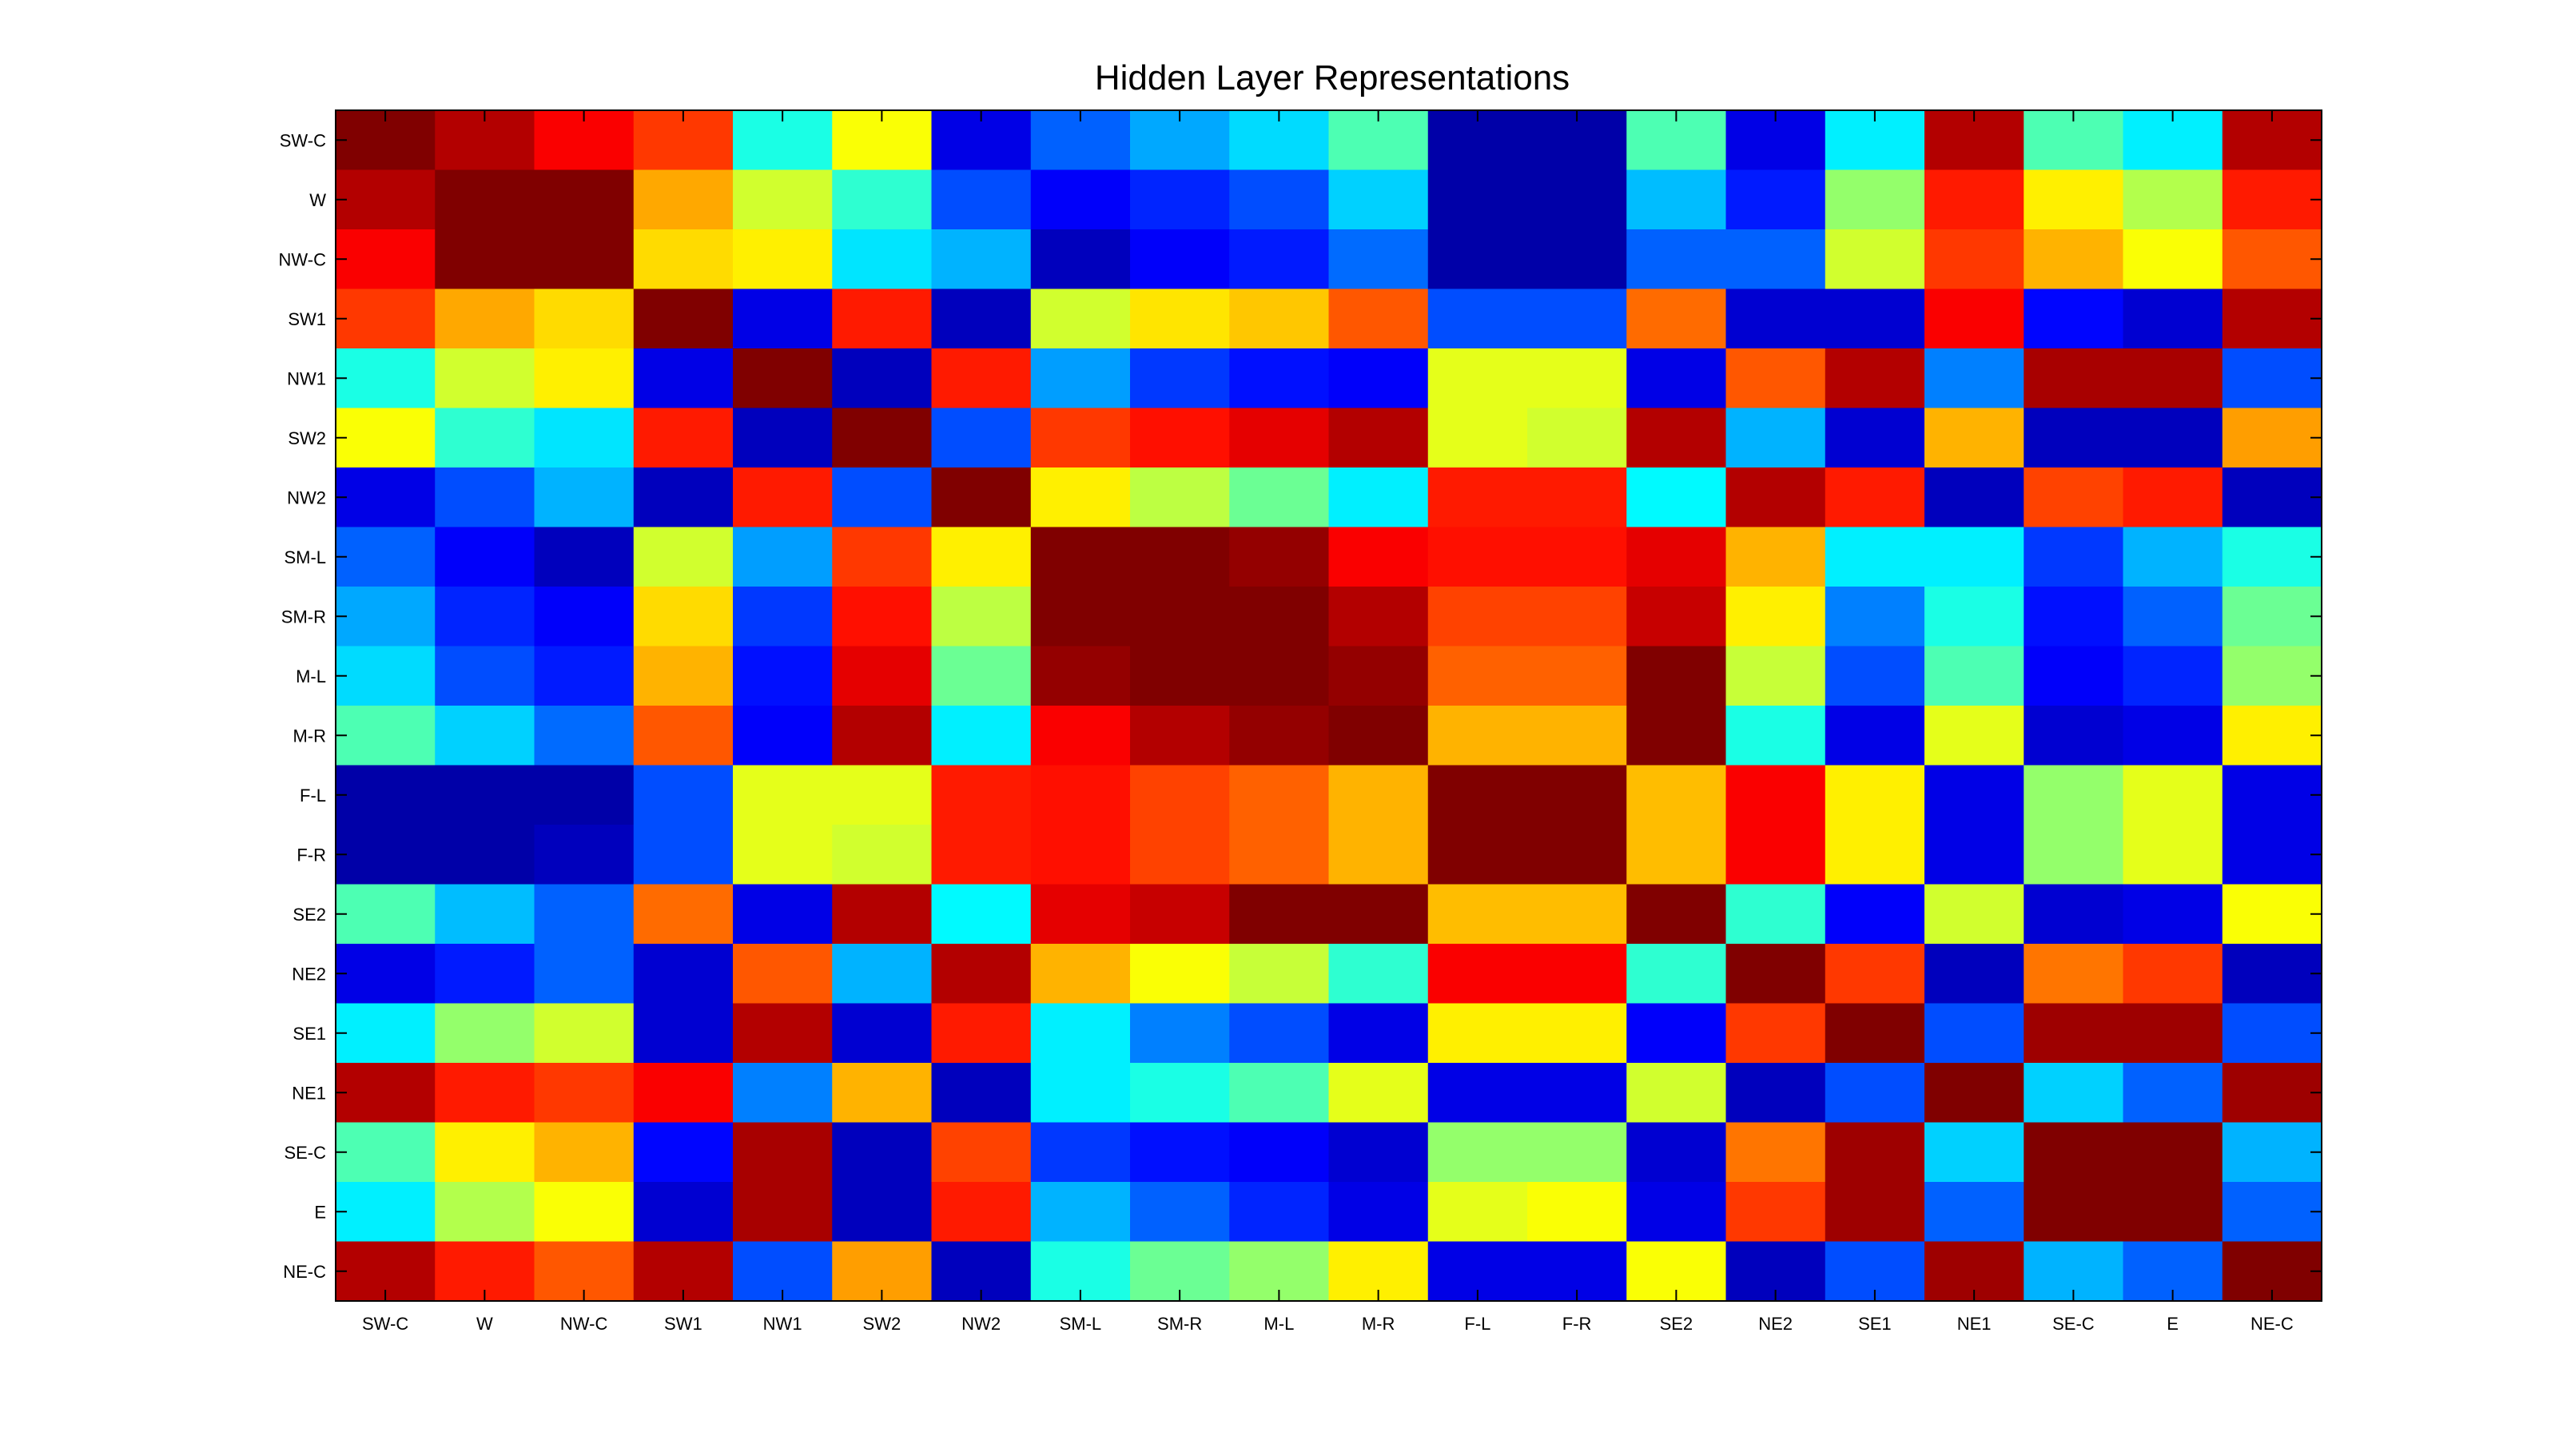 This screenshot has width=2555, height=1456. What do you see at coordinates (307, 319) in the screenshot?
I see `y-tick-label: SW1` at bounding box center [307, 319].